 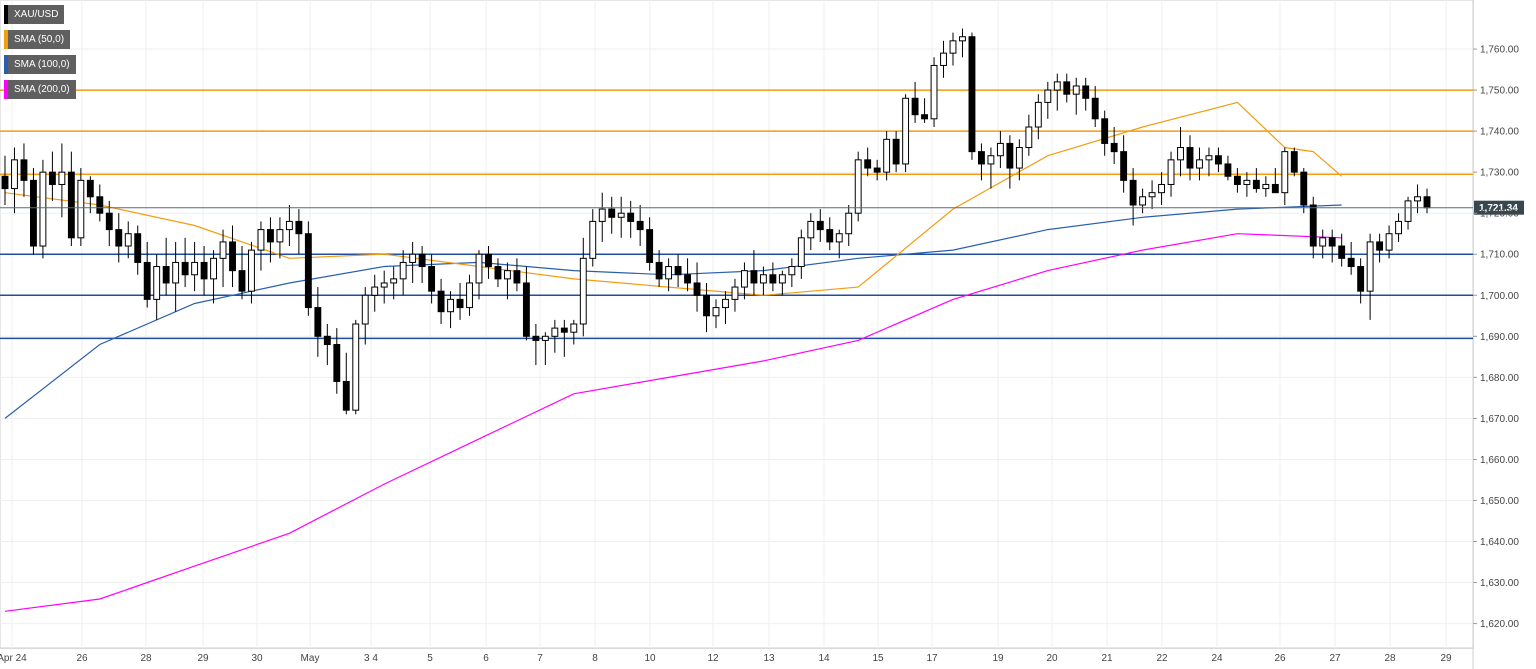 What do you see at coordinates (1499, 378) in the screenshot?
I see `y-tick-label: 1,680.00` at bounding box center [1499, 378].